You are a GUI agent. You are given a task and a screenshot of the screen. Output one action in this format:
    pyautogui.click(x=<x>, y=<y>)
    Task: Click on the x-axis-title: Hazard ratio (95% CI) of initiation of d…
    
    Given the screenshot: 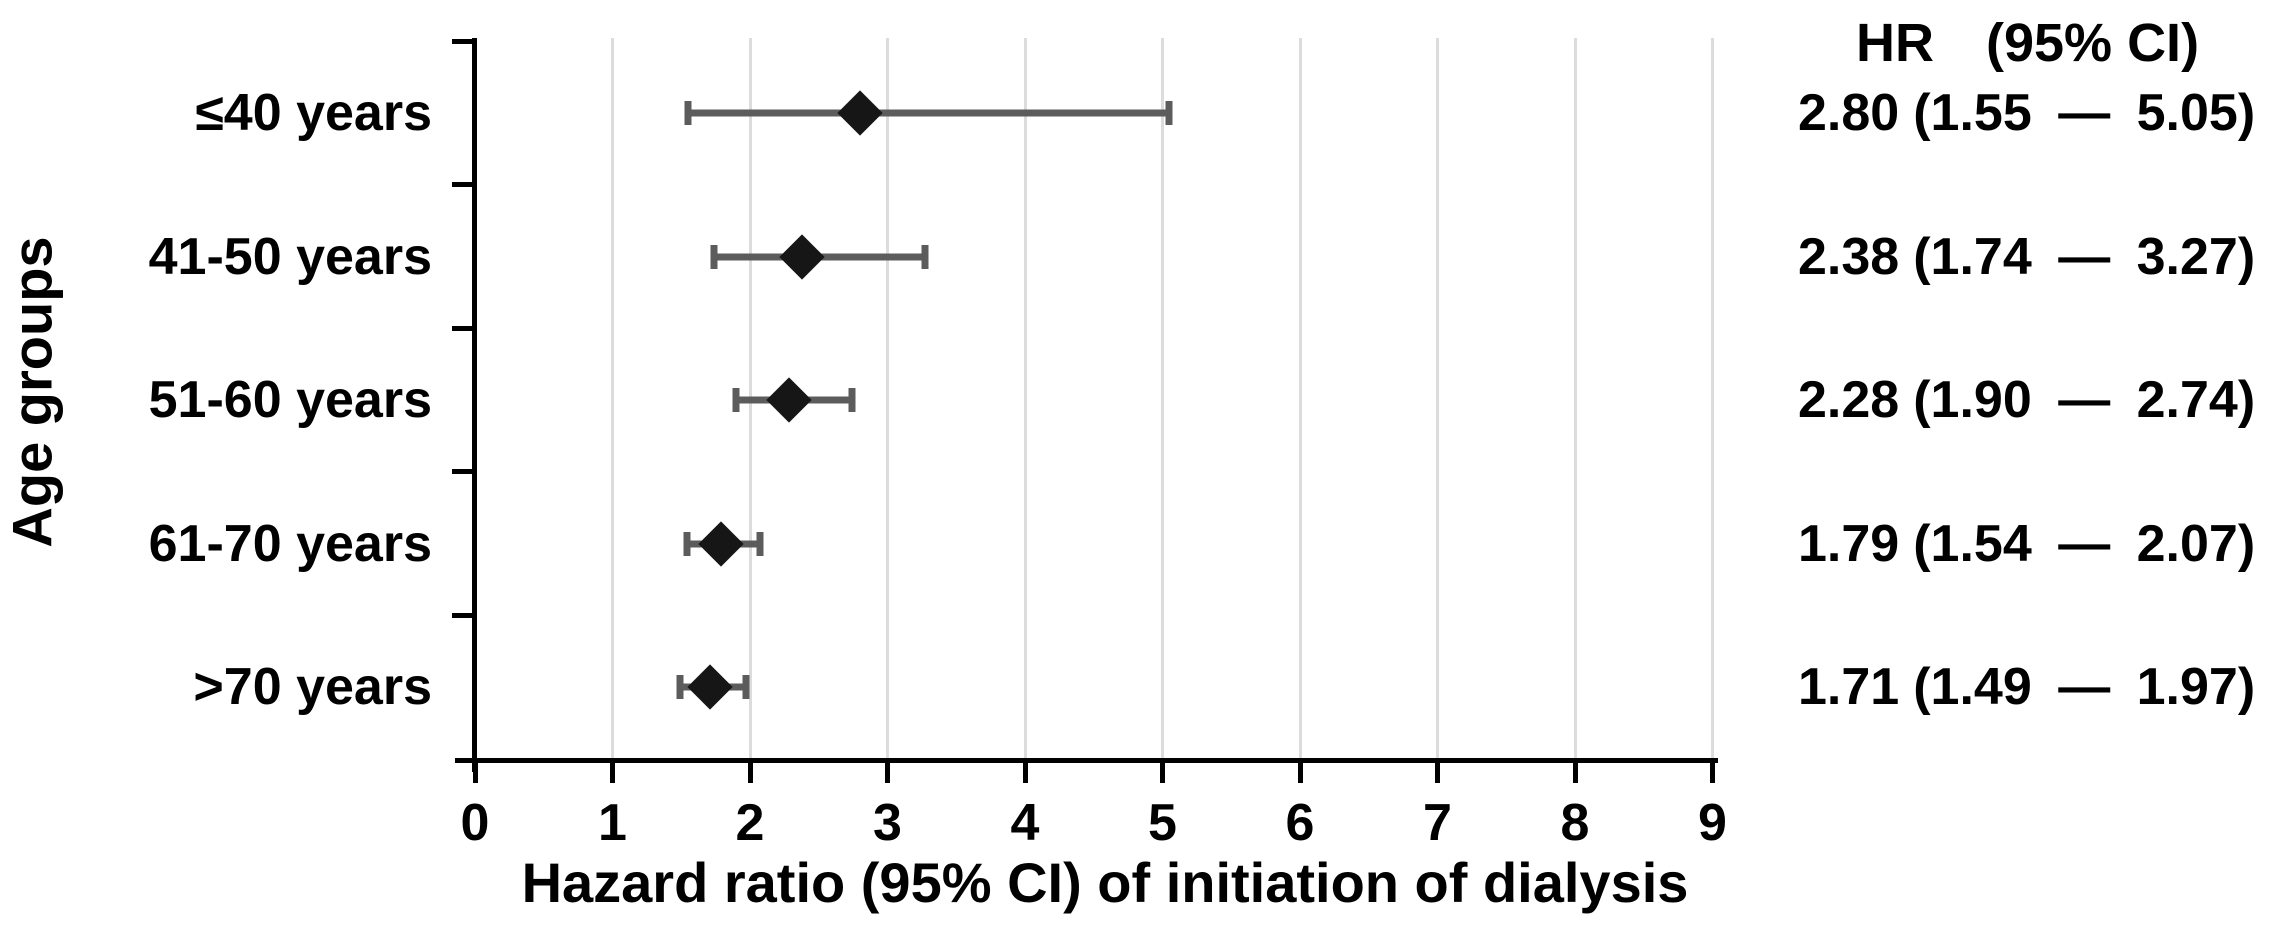 What is the action you would take?
    pyautogui.click(x=1105, y=882)
    